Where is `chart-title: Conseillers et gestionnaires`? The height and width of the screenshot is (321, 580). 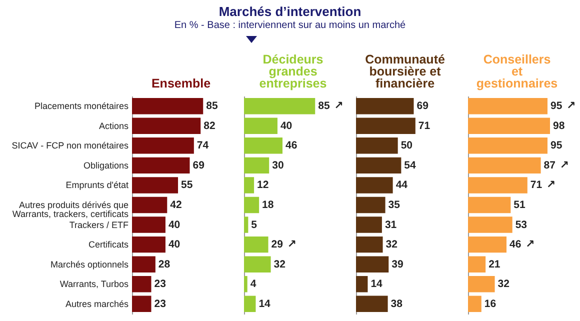 chart-title: Conseillers et gestionnaires is located at coordinates (517, 71).